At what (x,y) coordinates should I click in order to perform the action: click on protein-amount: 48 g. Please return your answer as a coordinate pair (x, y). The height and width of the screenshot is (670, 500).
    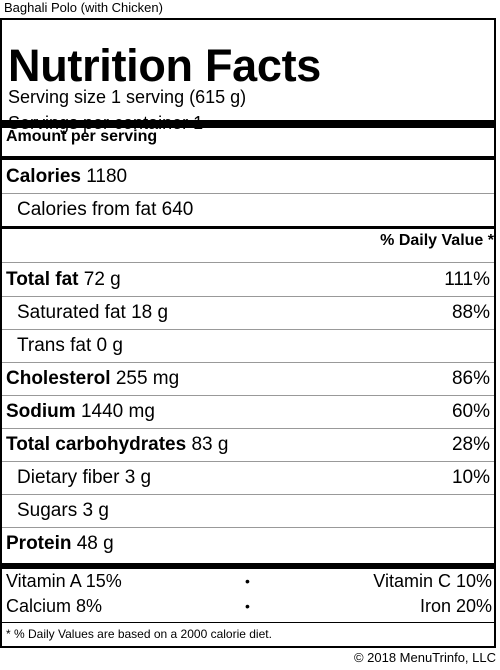
    Looking at the image, I should click on (95, 543).